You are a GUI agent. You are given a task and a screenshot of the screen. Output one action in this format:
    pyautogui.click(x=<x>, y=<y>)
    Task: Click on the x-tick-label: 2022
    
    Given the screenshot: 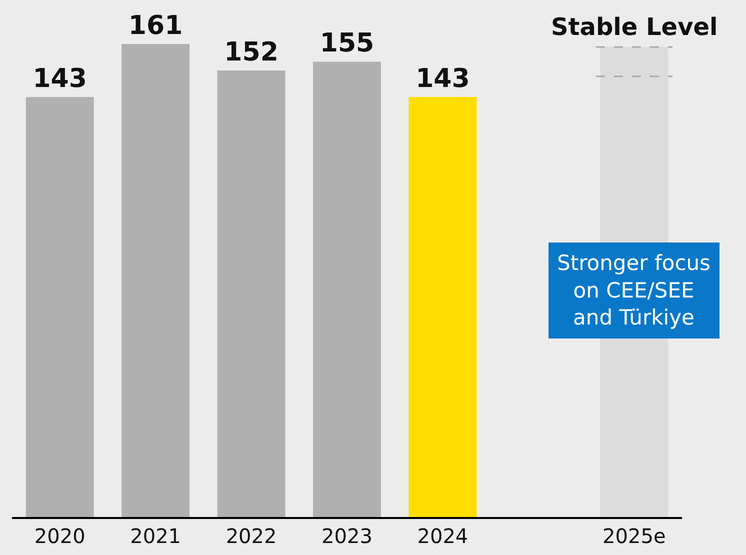 What is the action you would take?
    pyautogui.click(x=251, y=536)
    